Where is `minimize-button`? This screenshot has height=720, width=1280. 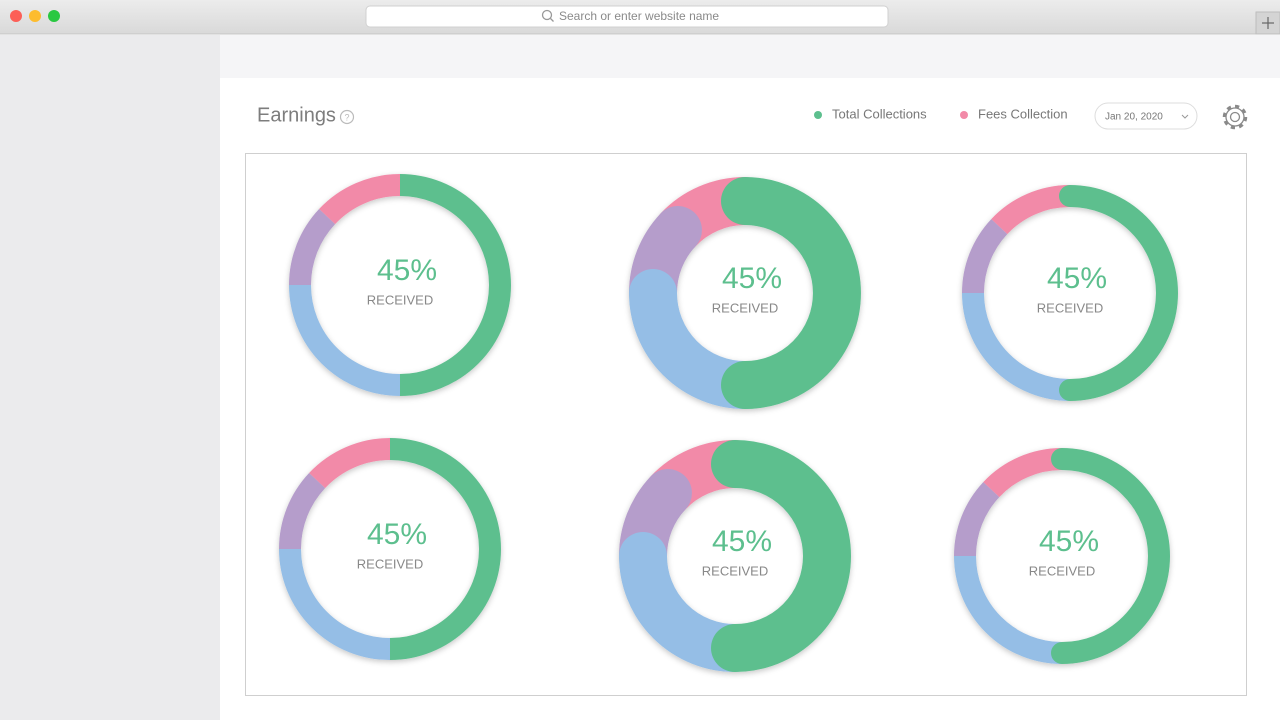 minimize-button is located at coordinates (35, 16).